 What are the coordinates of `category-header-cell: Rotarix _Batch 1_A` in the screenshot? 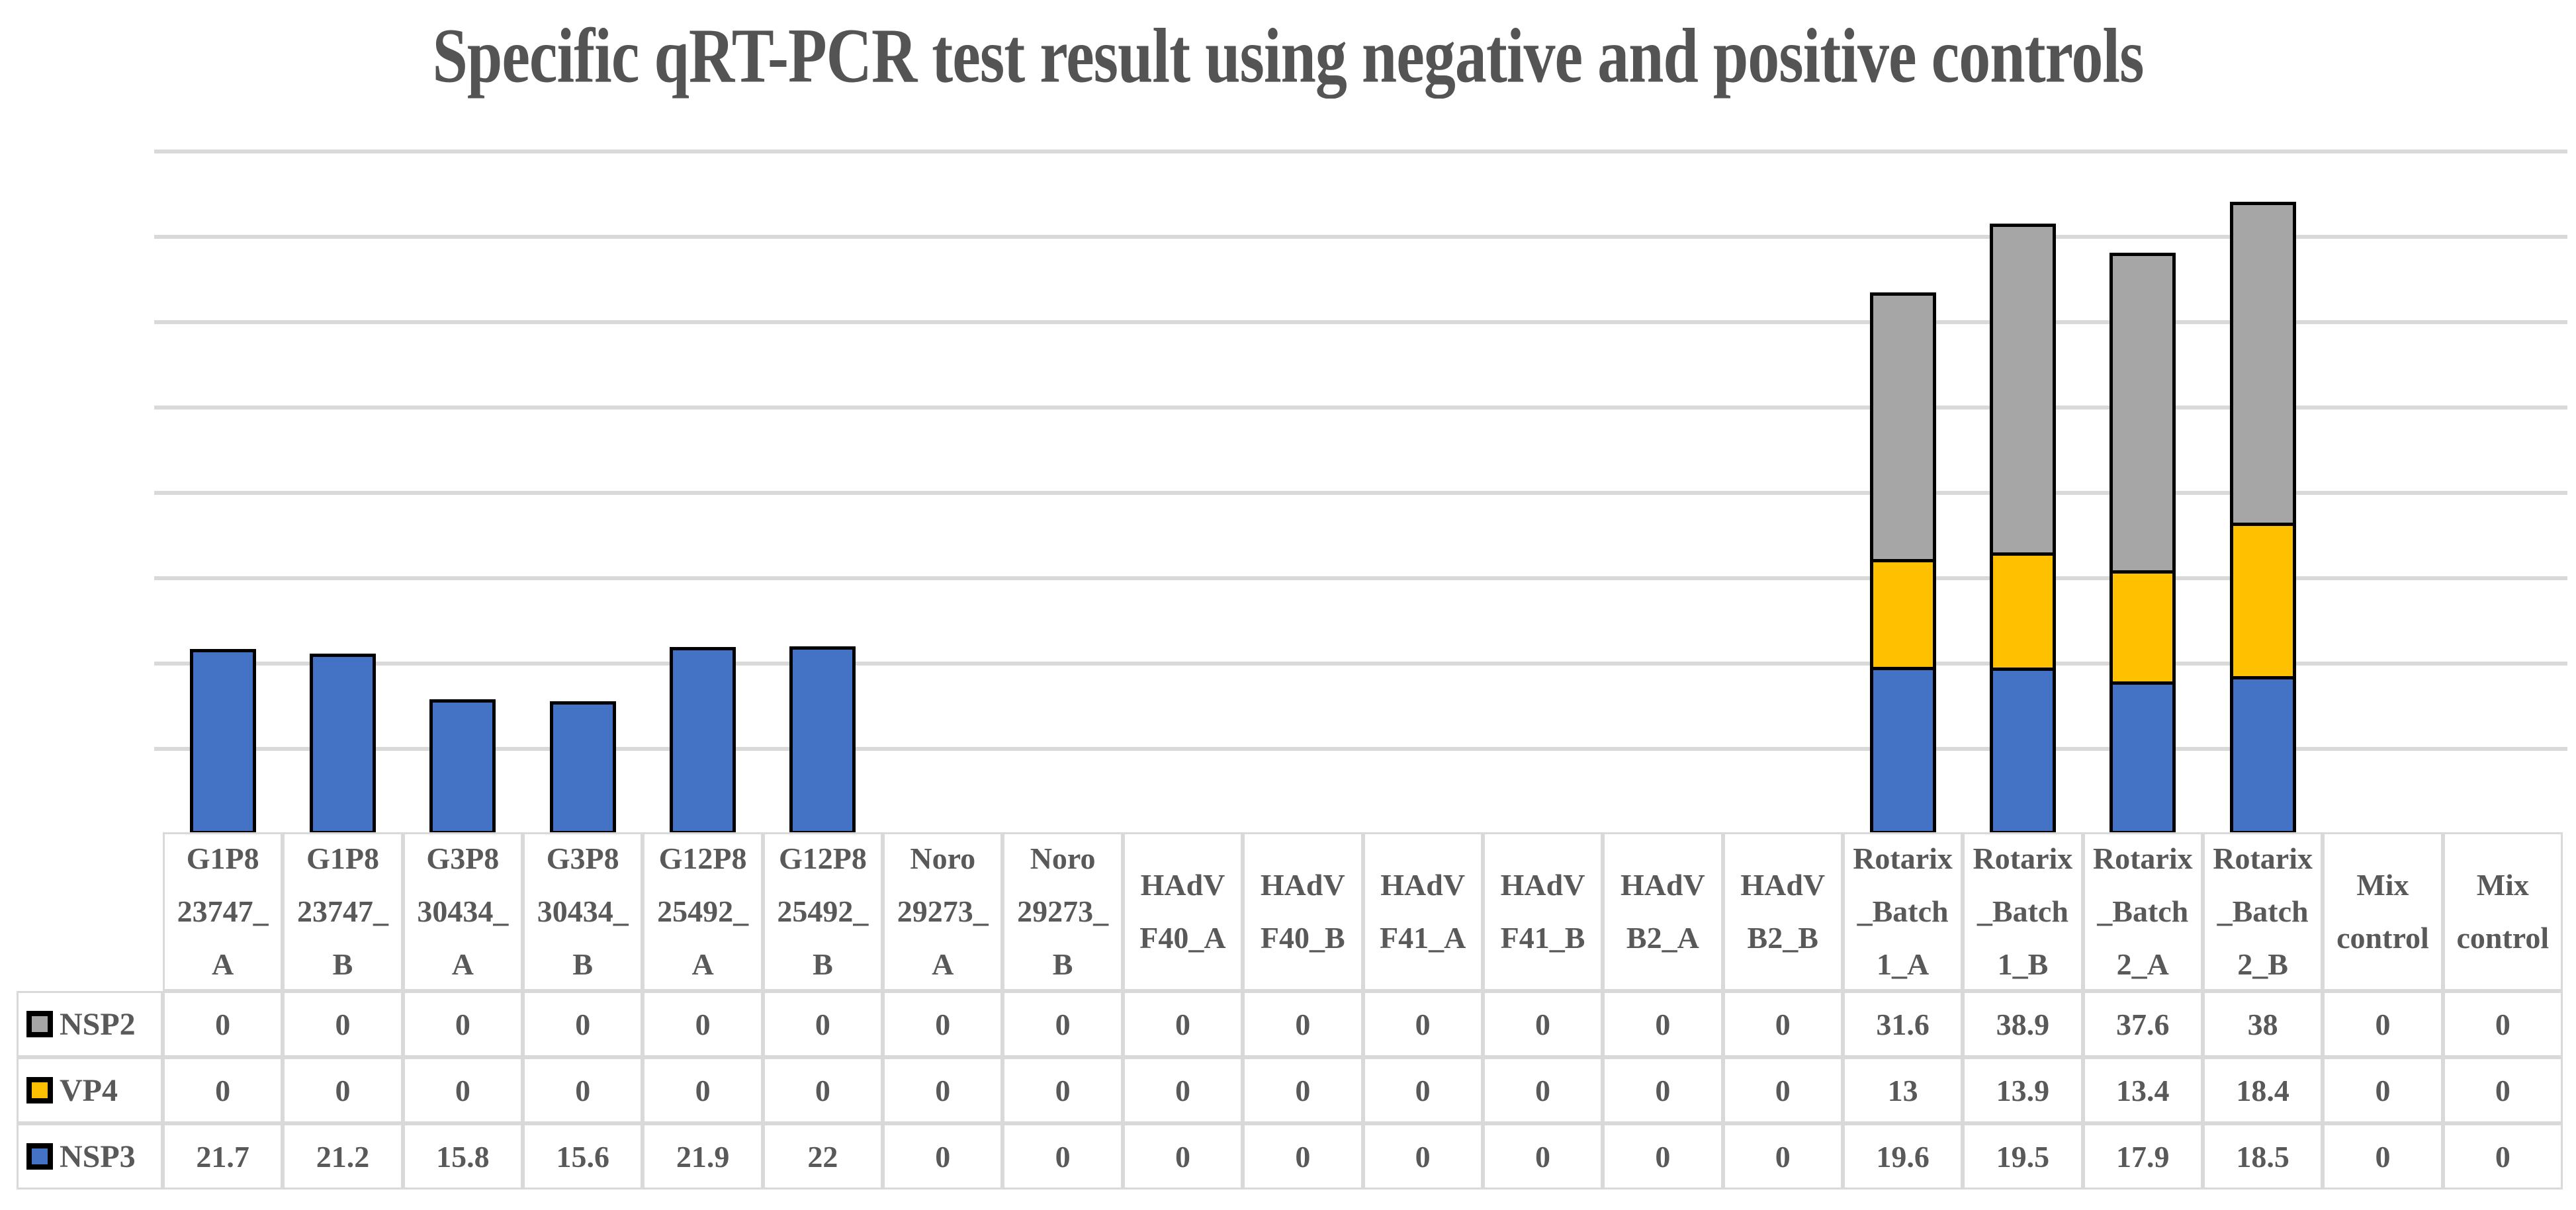 It's located at (1902, 911).